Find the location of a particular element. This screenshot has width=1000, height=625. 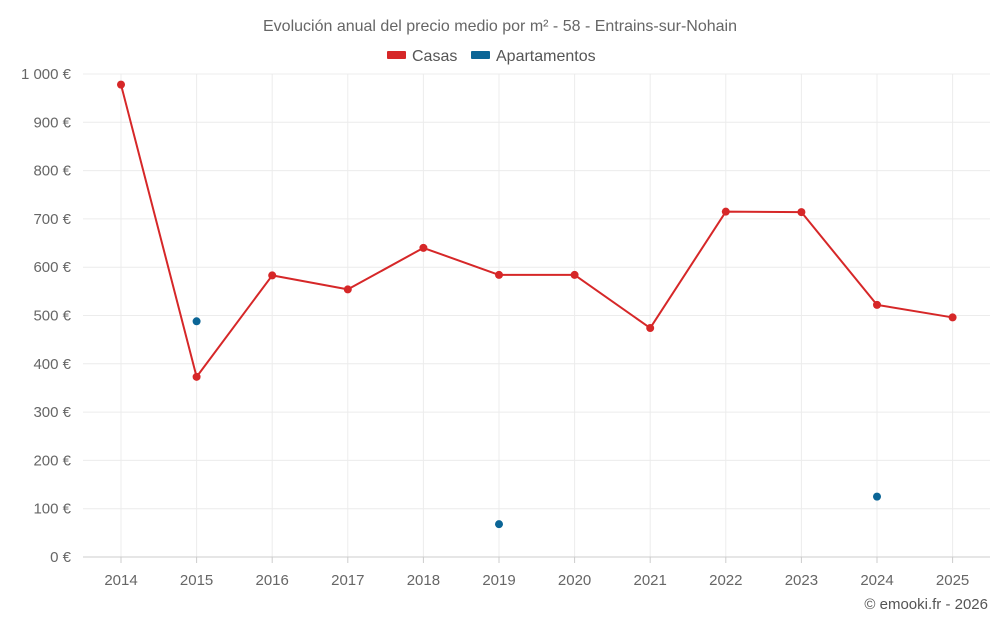

legend-label-casas: Casas is located at coordinates (434, 56).